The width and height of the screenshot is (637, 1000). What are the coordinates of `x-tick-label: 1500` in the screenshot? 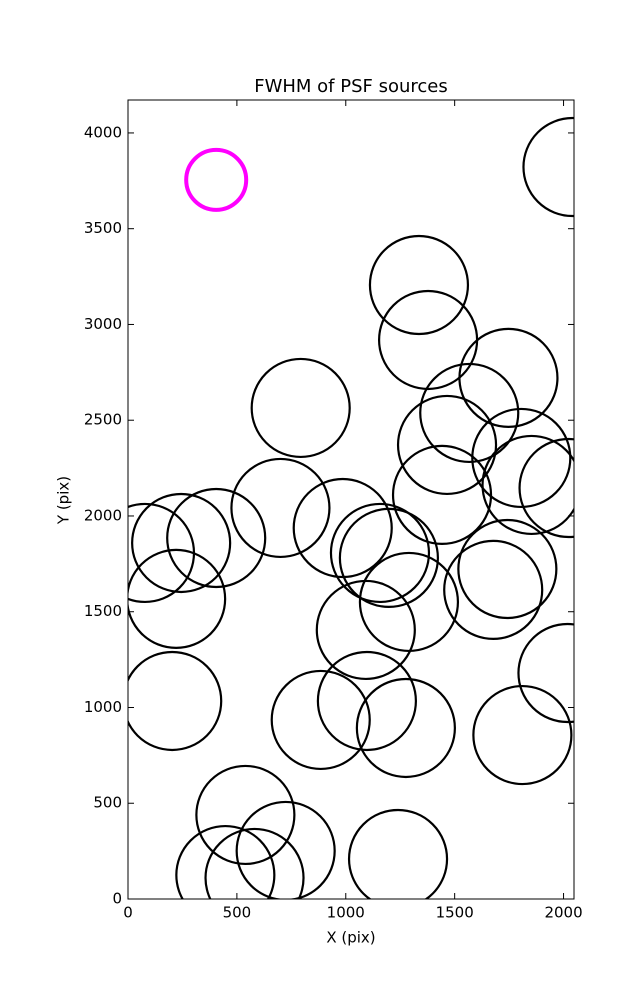 It's located at (455, 913).